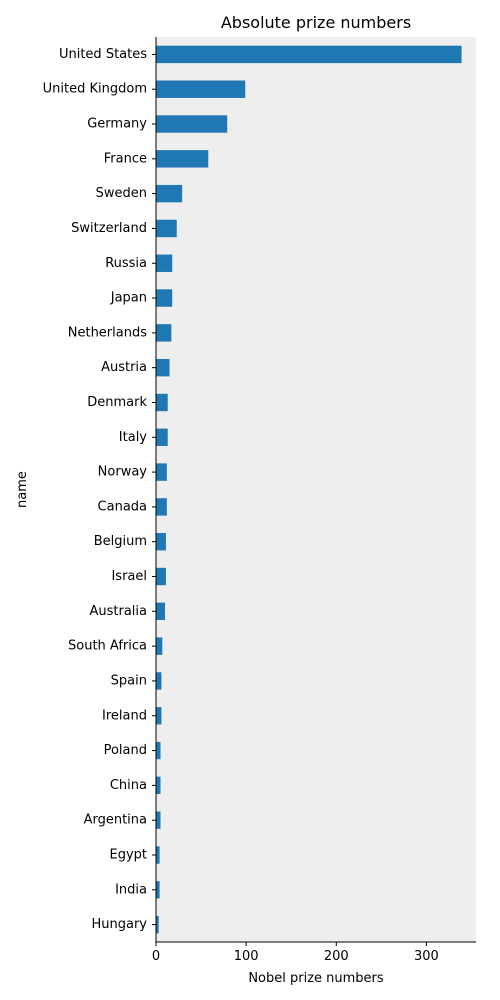 This screenshot has width=500, height=1000. I want to click on y-tick-label: China, so click(128, 785).